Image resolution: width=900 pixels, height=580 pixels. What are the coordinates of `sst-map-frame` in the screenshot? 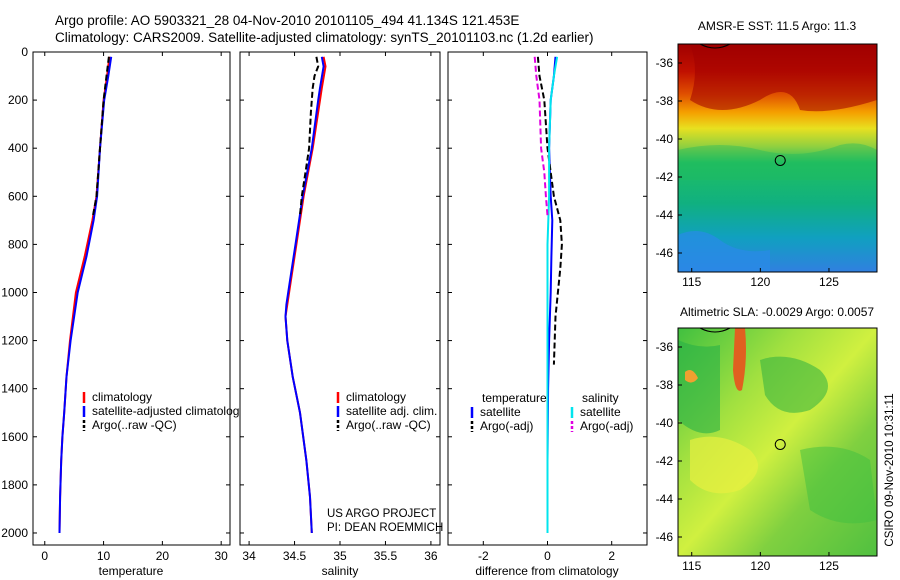 It's located at (777, 158).